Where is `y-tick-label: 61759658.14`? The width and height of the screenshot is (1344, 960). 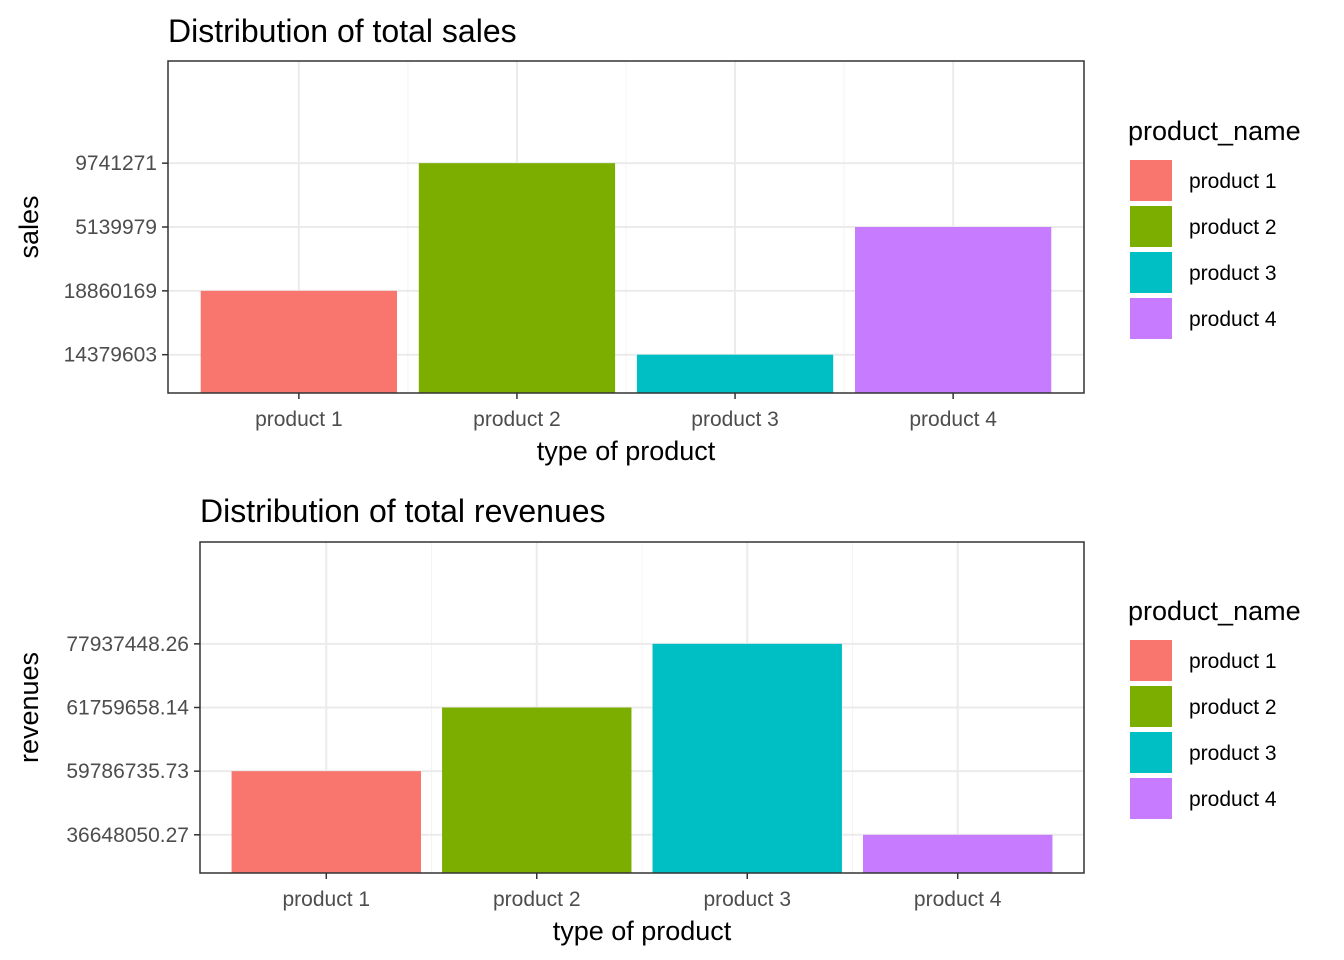
y-tick-label: 61759658.14 is located at coordinates (127, 708).